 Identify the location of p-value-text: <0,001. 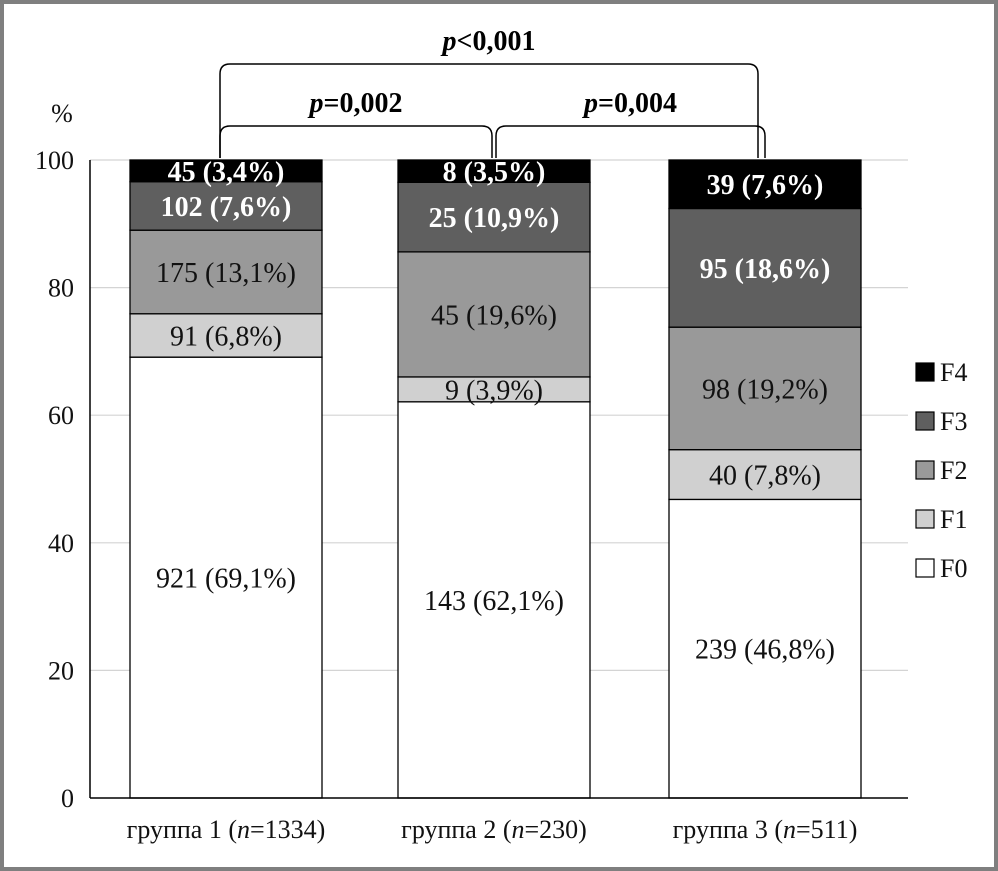
(496, 41).